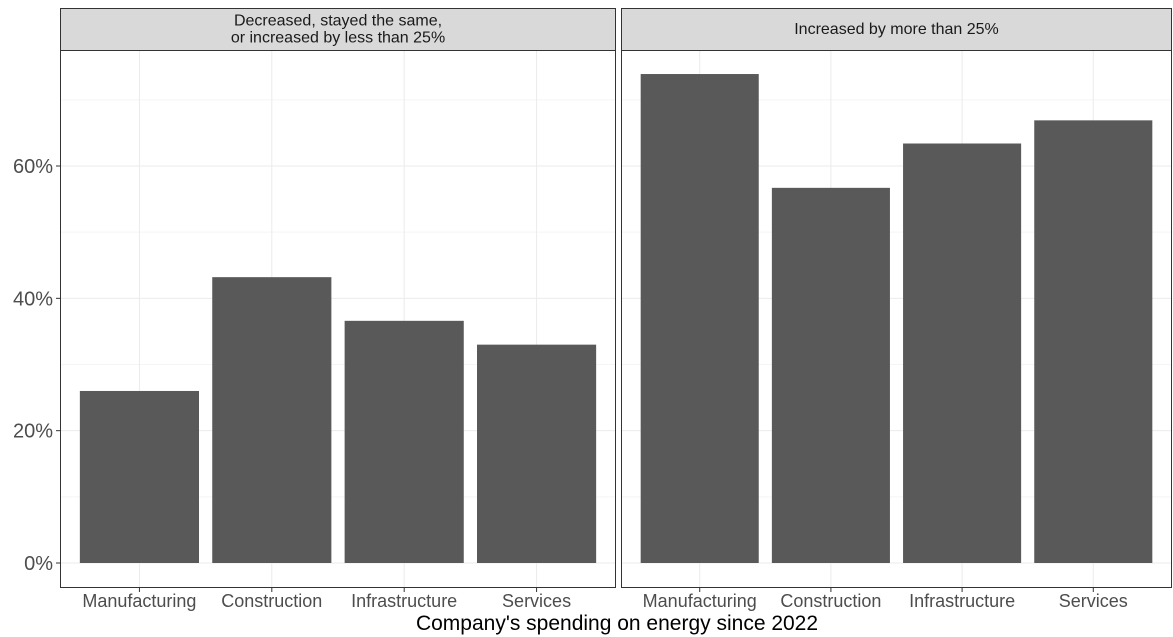 This screenshot has height=637, width=1173. I want to click on facet-strip-label: Decreased, stayed the same,, so click(338, 21).